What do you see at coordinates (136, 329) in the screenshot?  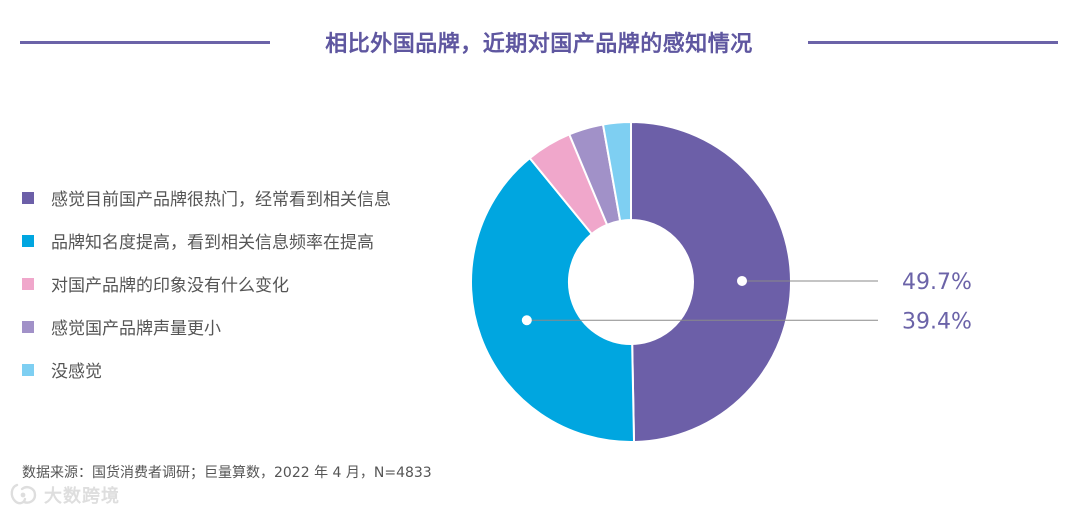 I see `legend-label: 感觉国产品牌声量更小` at bounding box center [136, 329].